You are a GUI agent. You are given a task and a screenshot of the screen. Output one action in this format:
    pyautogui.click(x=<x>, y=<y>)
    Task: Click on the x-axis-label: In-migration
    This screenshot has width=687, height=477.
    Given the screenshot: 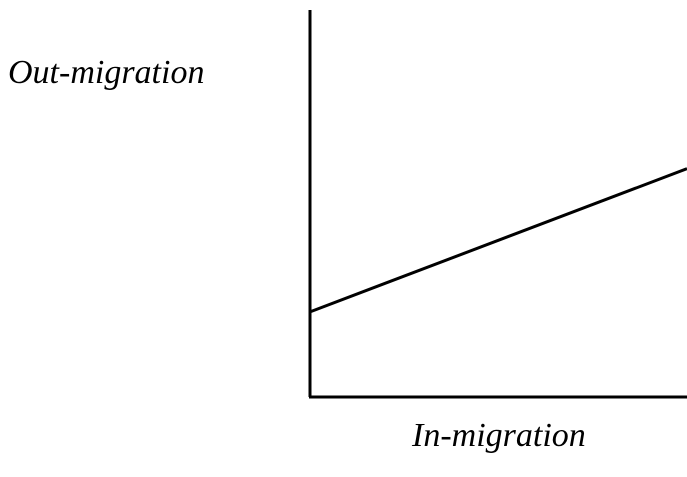 What is the action you would take?
    pyautogui.click(x=498, y=435)
    